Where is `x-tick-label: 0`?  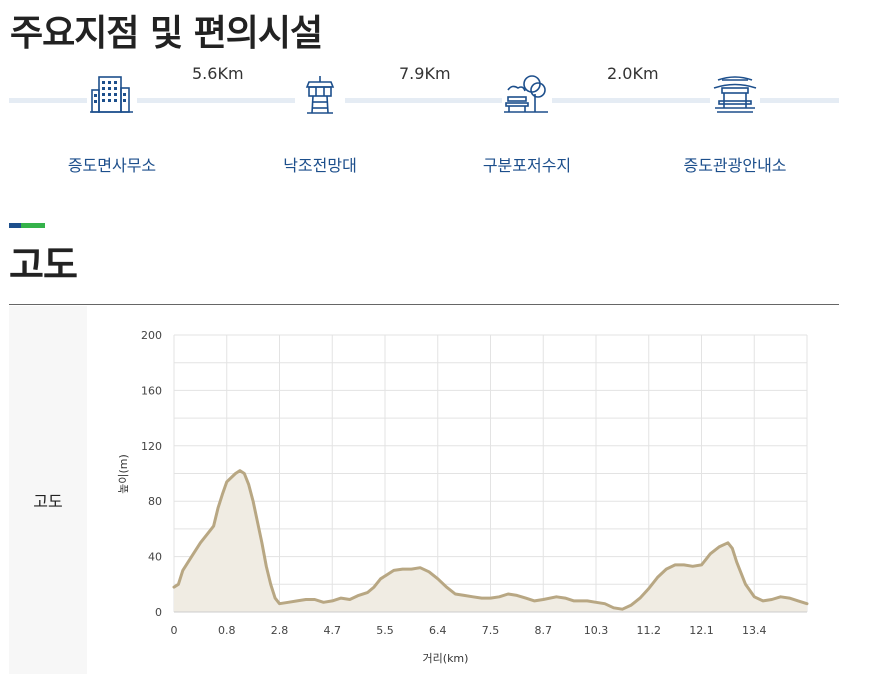
x-tick-label: 0 is located at coordinates (174, 630).